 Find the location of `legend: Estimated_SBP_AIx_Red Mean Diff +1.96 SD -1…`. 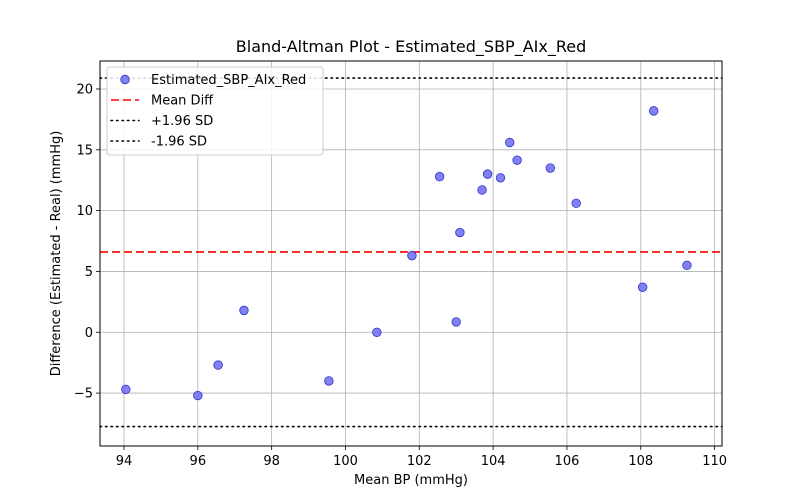

legend: Estimated_SBP_AIx_Red Mean Diff +1.96 SD -1… is located at coordinates (215, 111).